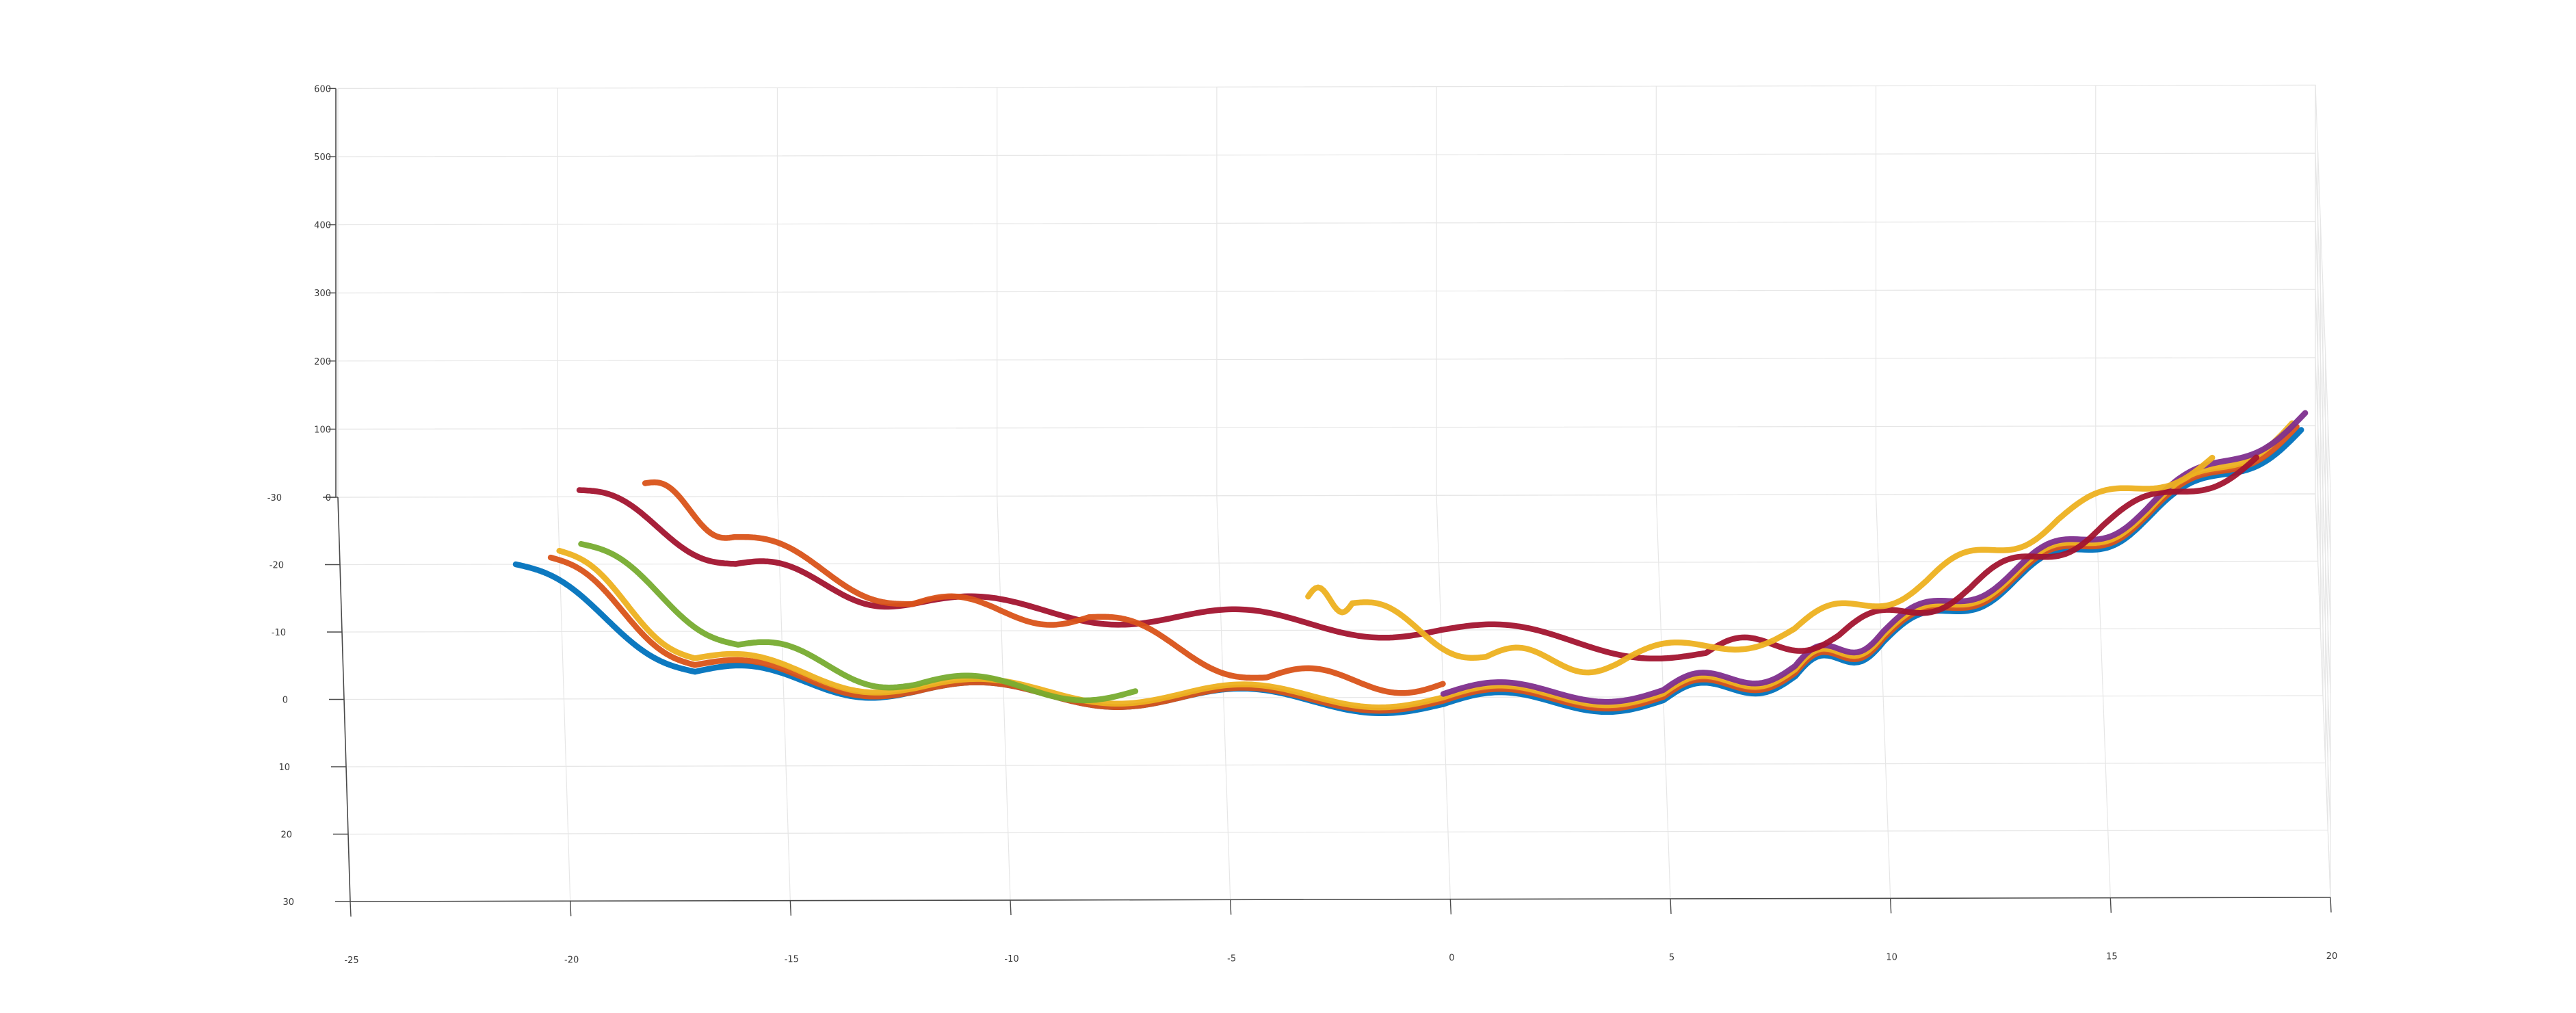  What do you see at coordinates (322, 362) in the screenshot?
I see `z-tick-label: 200` at bounding box center [322, 362].